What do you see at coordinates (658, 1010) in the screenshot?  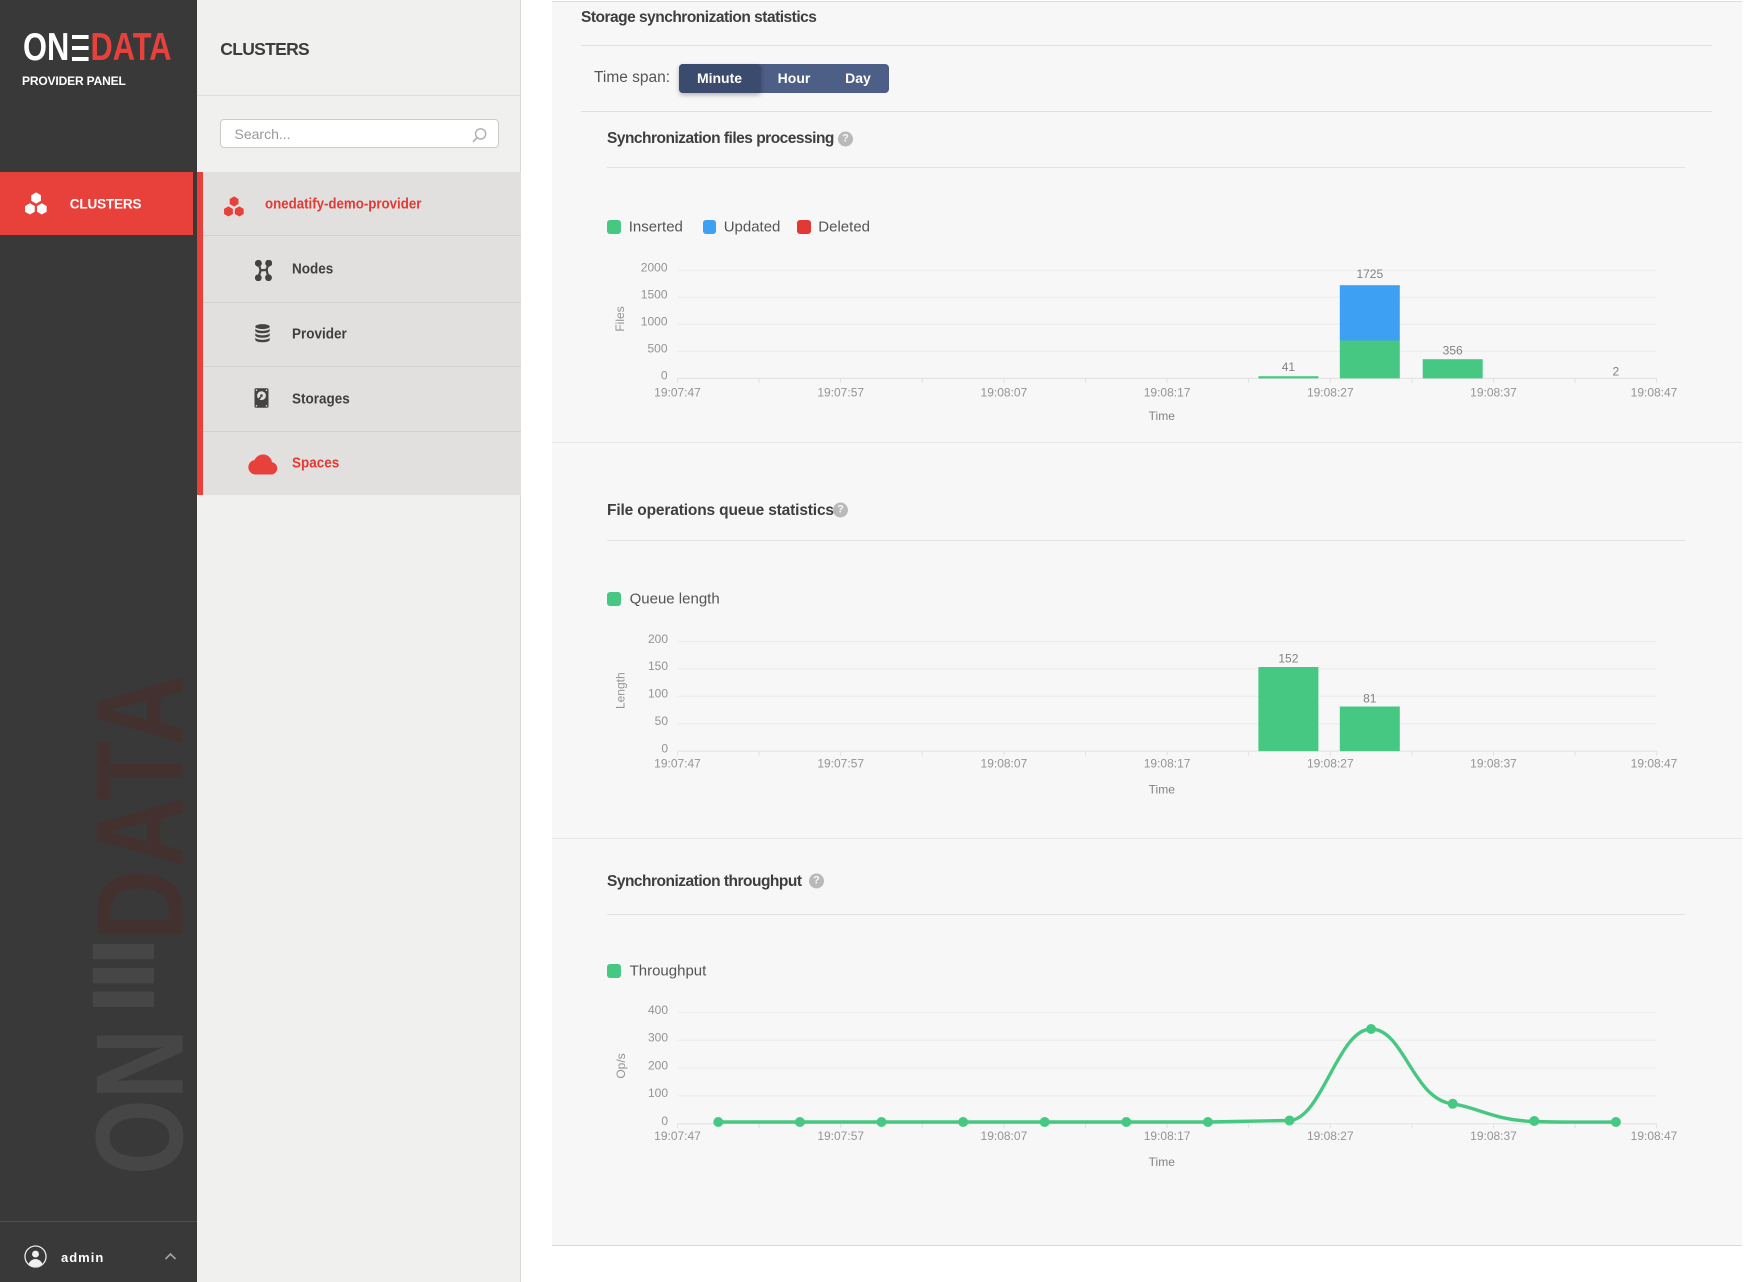 I see `svg-text: 400` at bounding box center [658, 1010].